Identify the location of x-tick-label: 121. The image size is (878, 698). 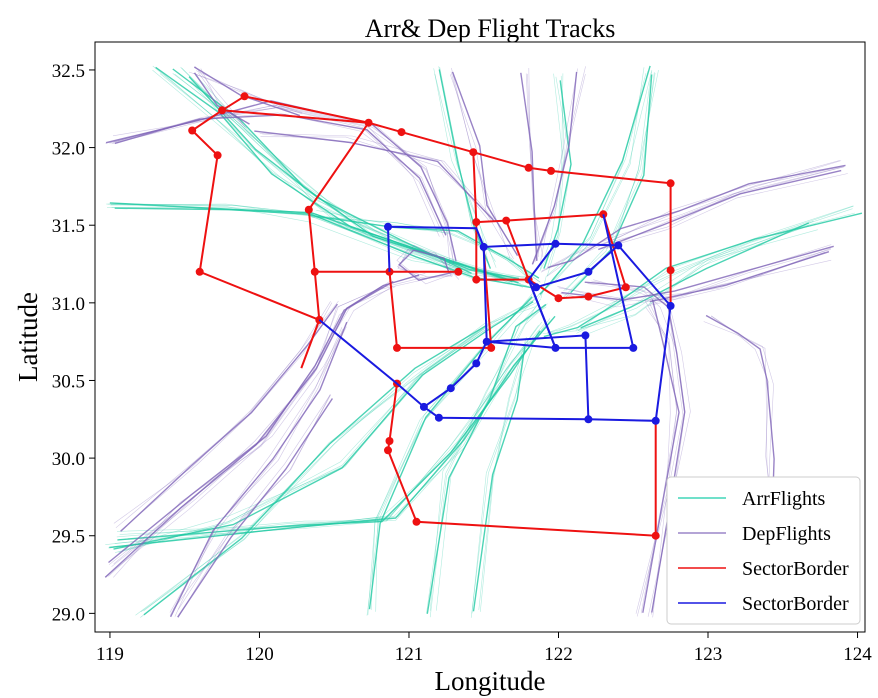
(409, 654).